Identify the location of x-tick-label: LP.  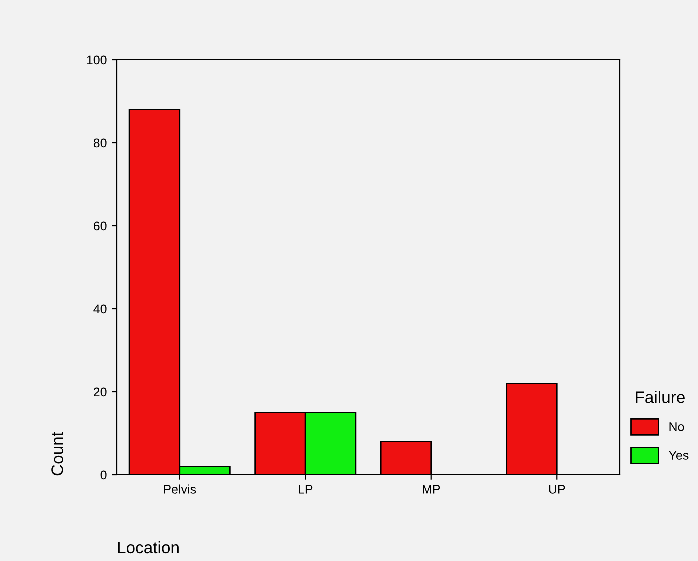
(306, 489).